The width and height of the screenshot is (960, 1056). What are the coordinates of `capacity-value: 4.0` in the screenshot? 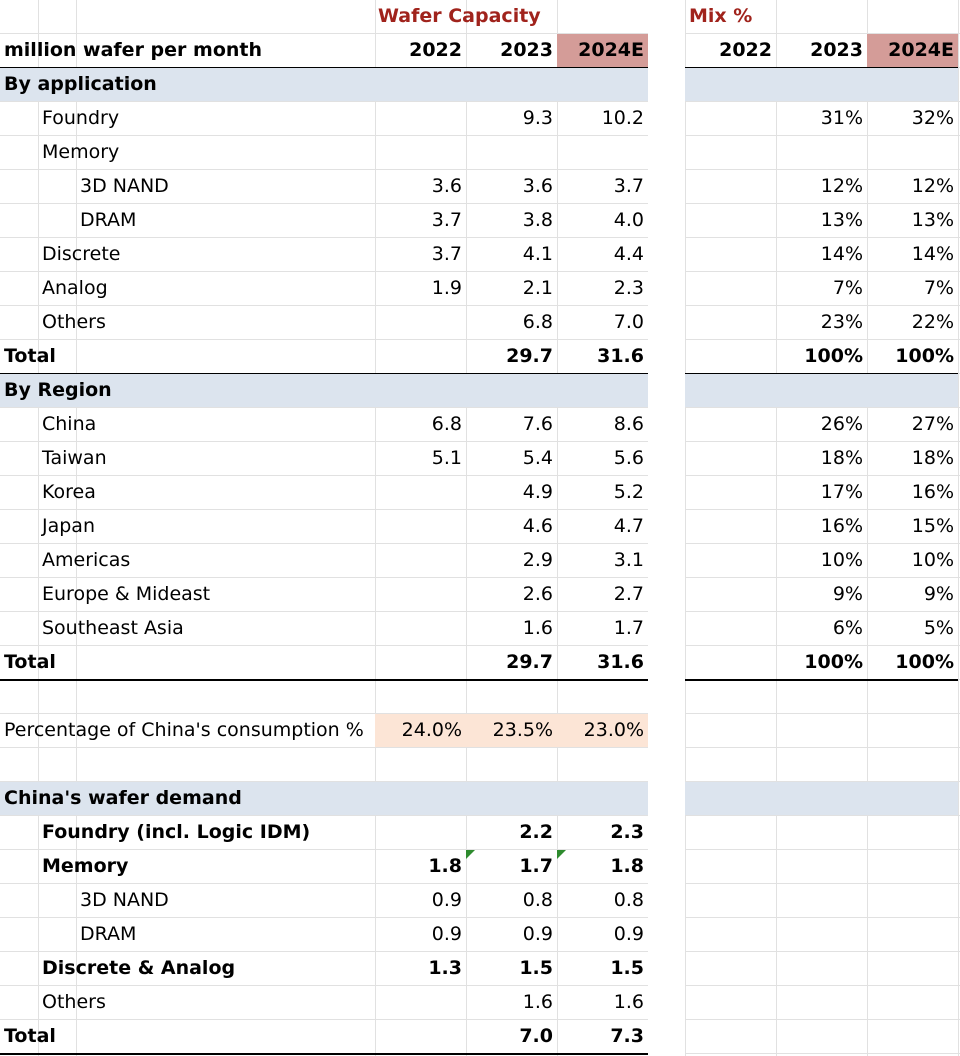 It's located at (628, 220).